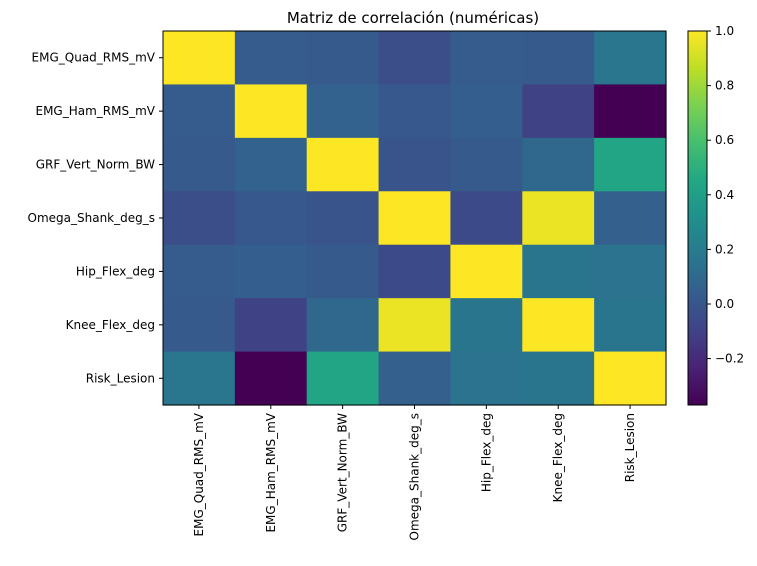 The height and width of the screenshot is (566, 757). I want to click on colorbar-scale, so click(697, 218).